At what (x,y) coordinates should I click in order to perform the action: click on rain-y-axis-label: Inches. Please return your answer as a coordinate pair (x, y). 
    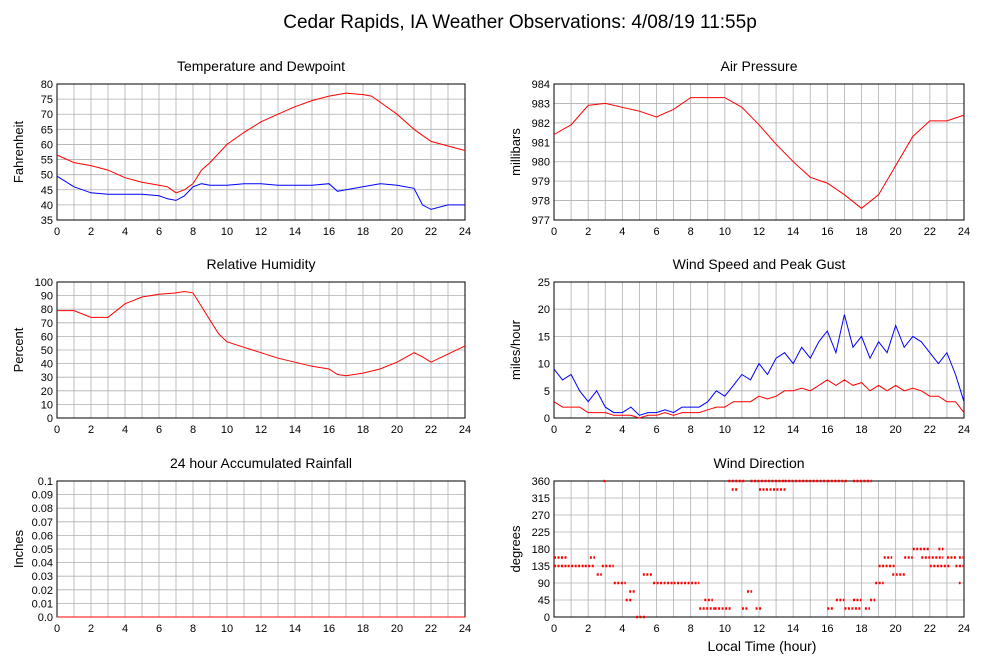
    Looking at the image, I should click on (18, 548).